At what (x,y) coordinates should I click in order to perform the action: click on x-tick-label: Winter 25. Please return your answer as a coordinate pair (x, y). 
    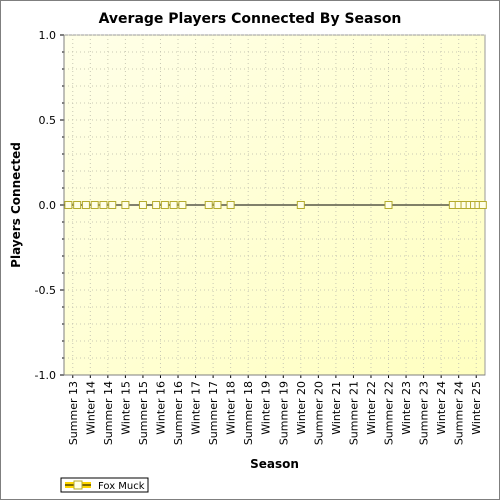
    Looking at the image, I should click on (476, 408).